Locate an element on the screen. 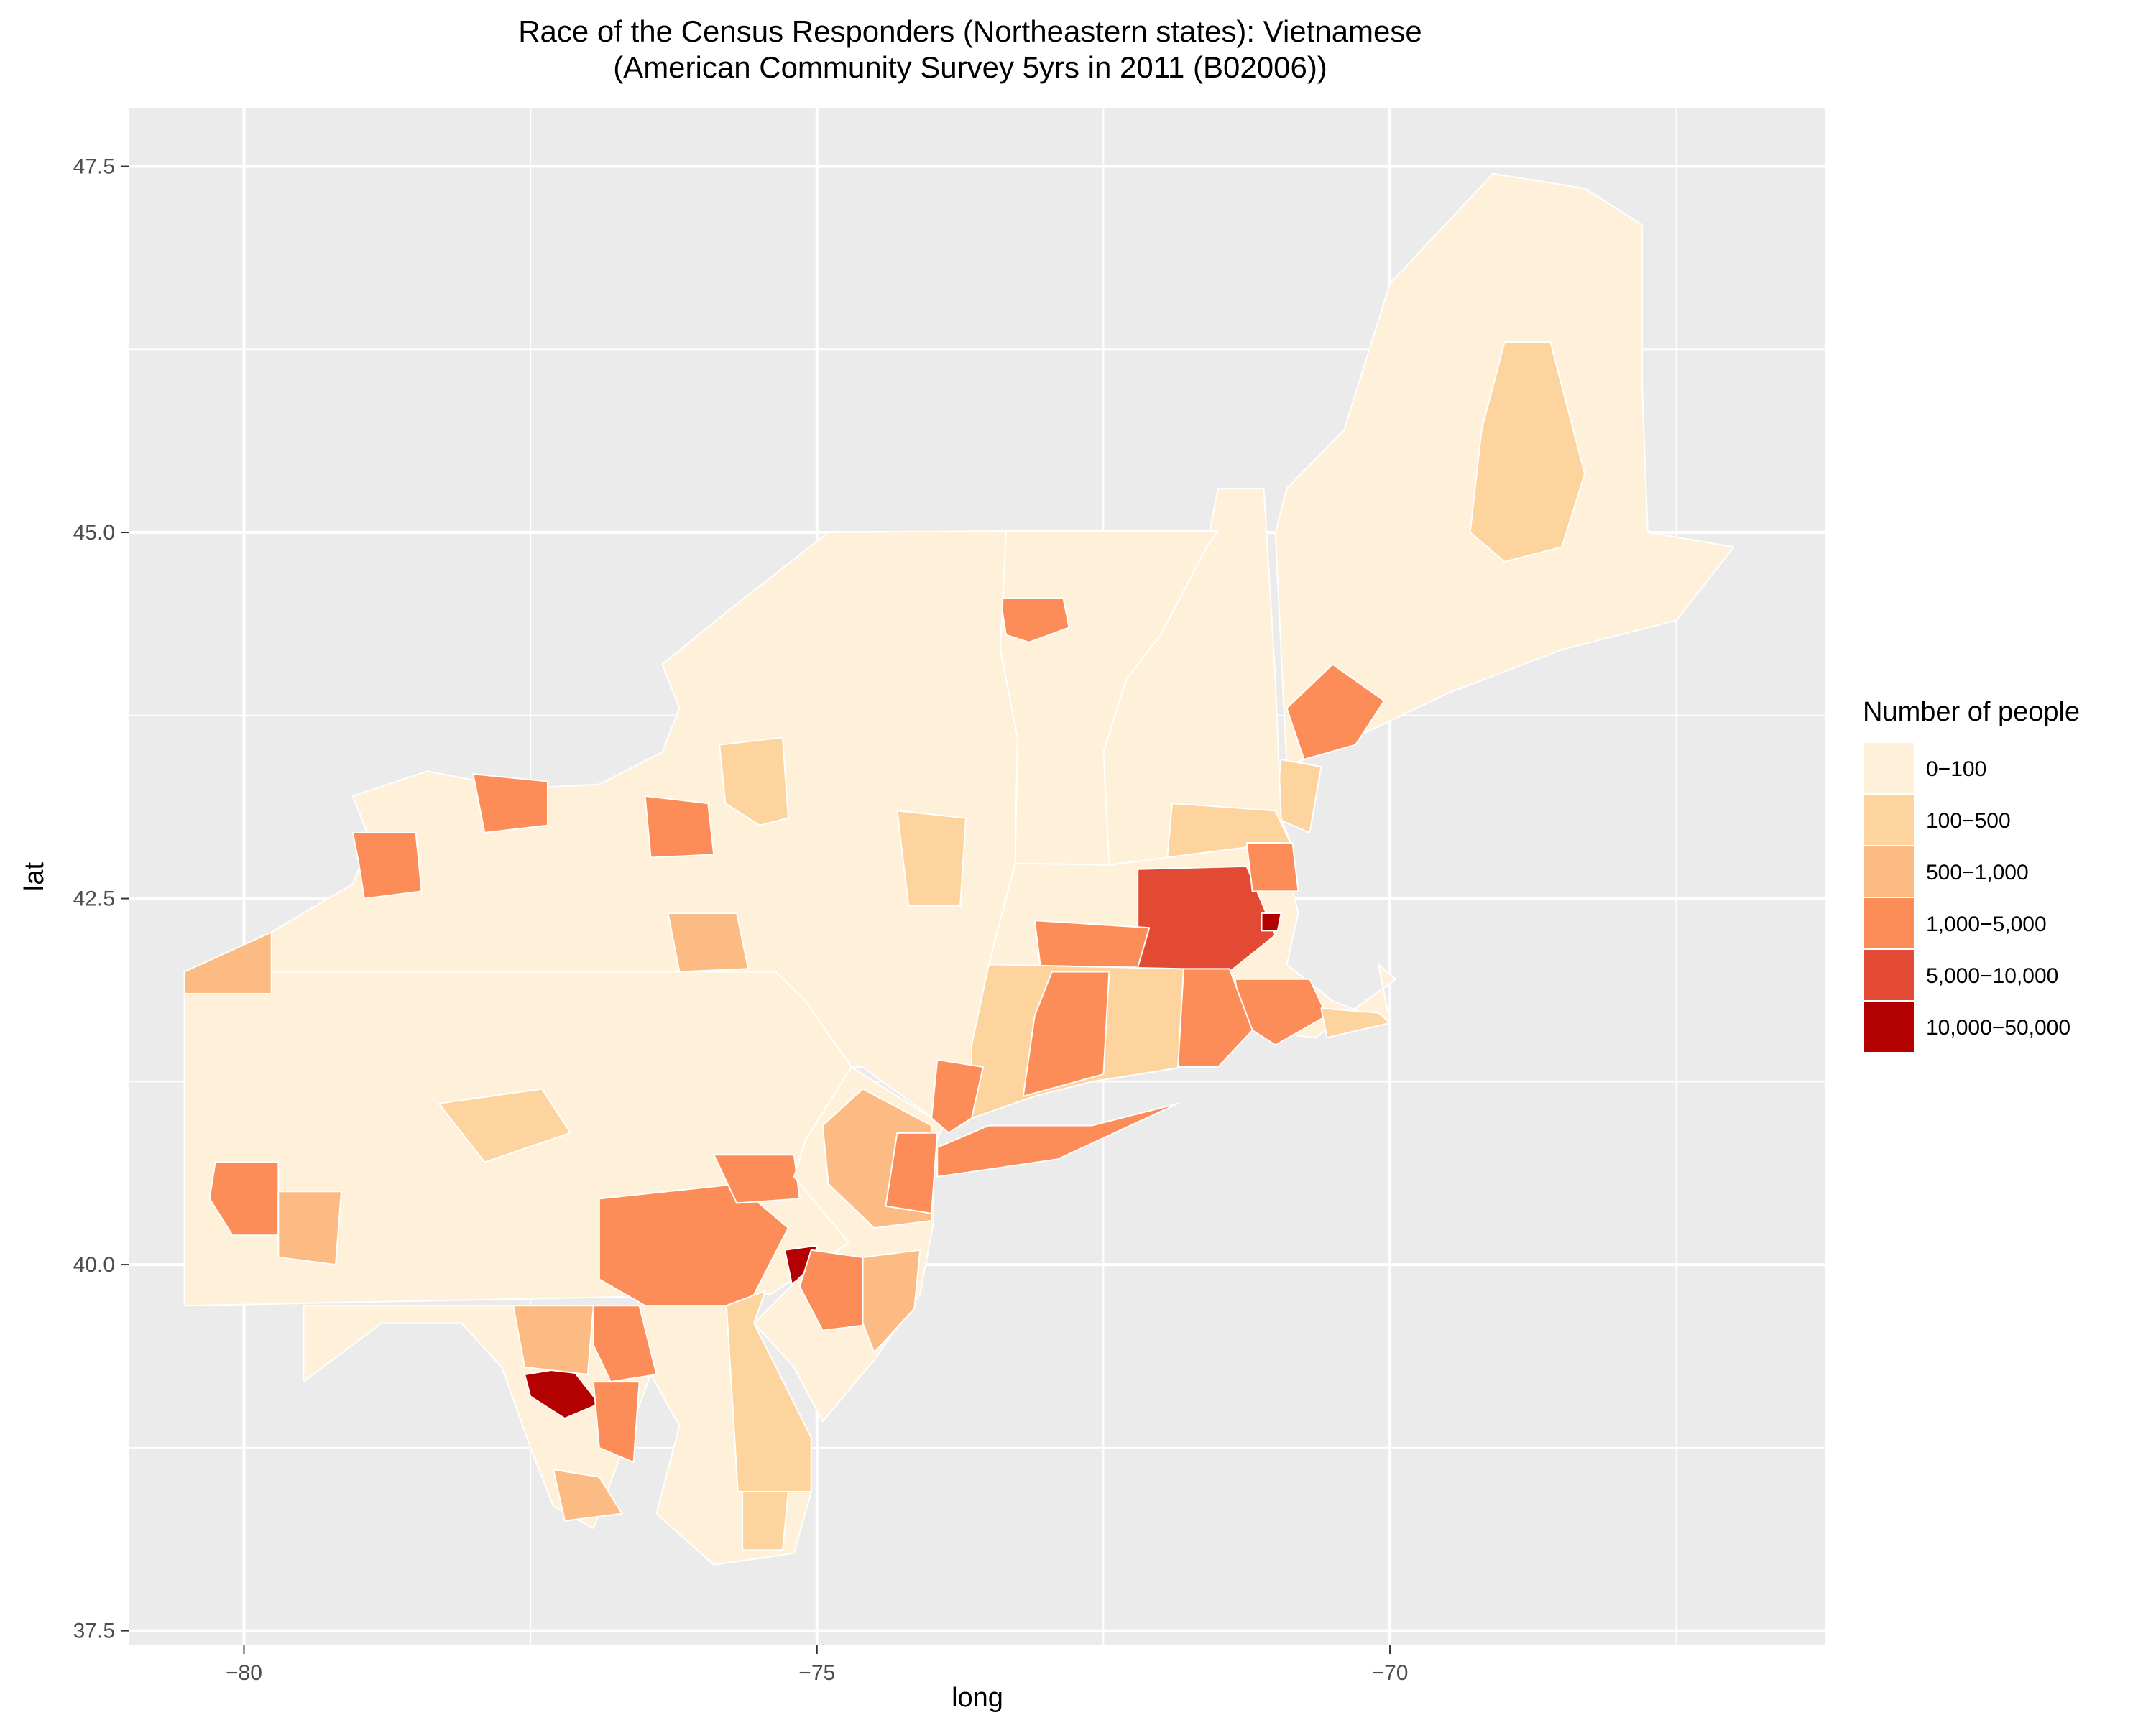 The width and height of the screenshot is (2156, 1728). region-polygon: New York (upstate) is located at coordinates (644, 828).